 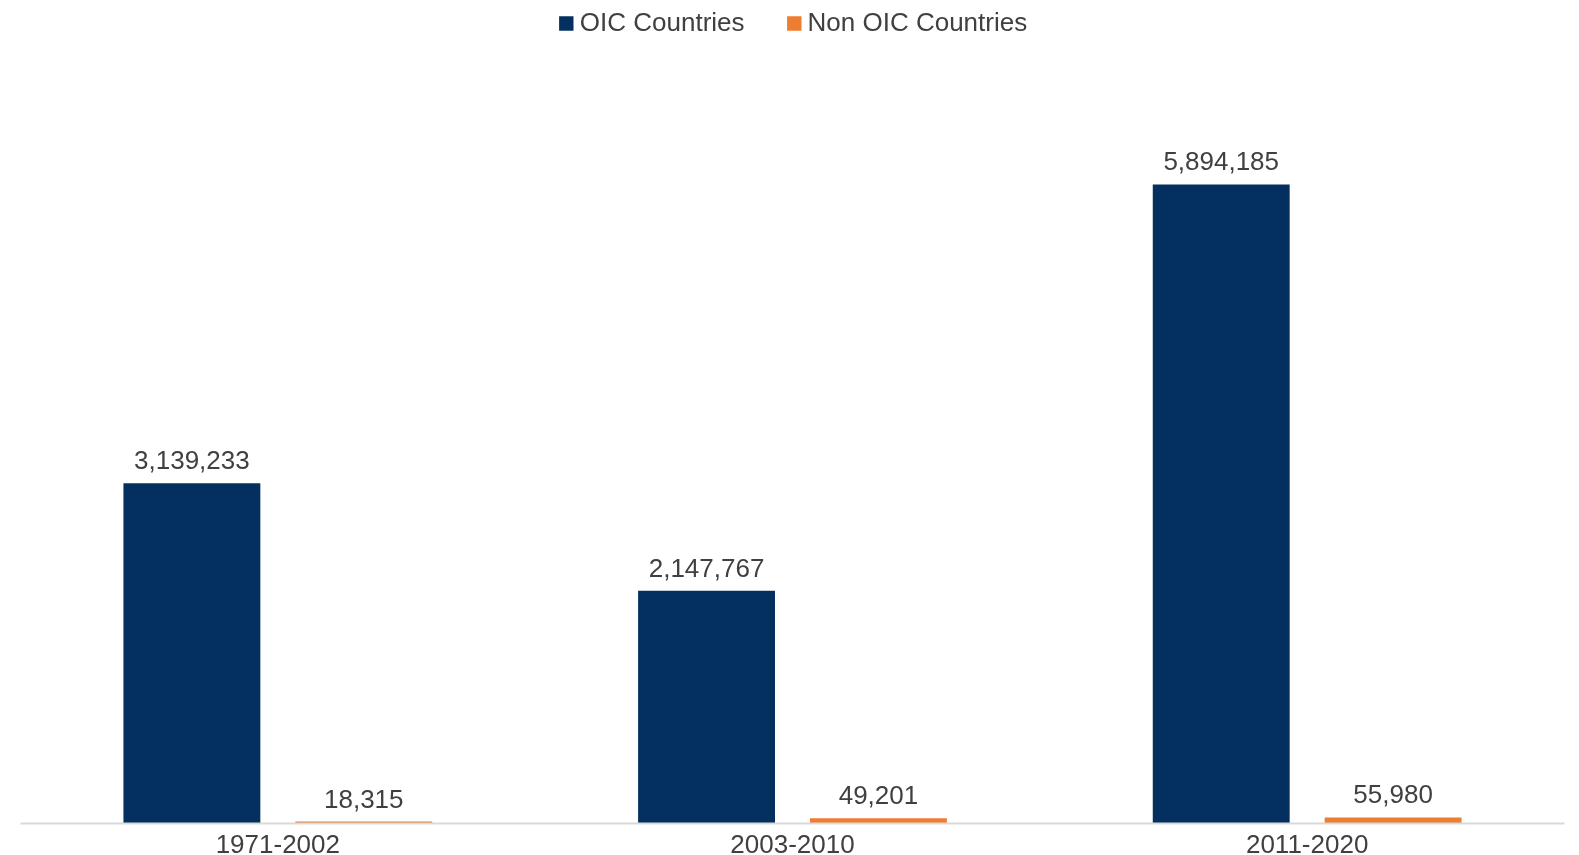 I want to click on data-label: 49,201, so click(x=878, y=795).